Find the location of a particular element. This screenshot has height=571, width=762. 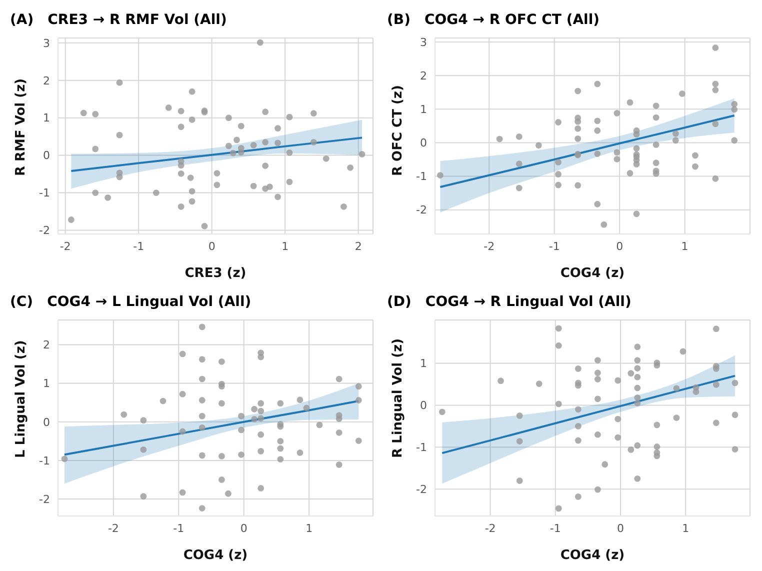

text: (A) is located at coordinates (22, 20).